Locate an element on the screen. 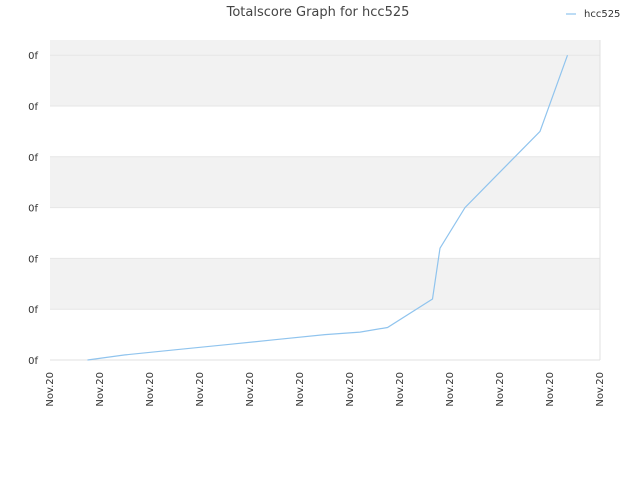 This screenshot has height=480, width=640. y-tick-labels: 0f 0f 0f 0f 0f 0f 0f is located at coordinates (33, 209).